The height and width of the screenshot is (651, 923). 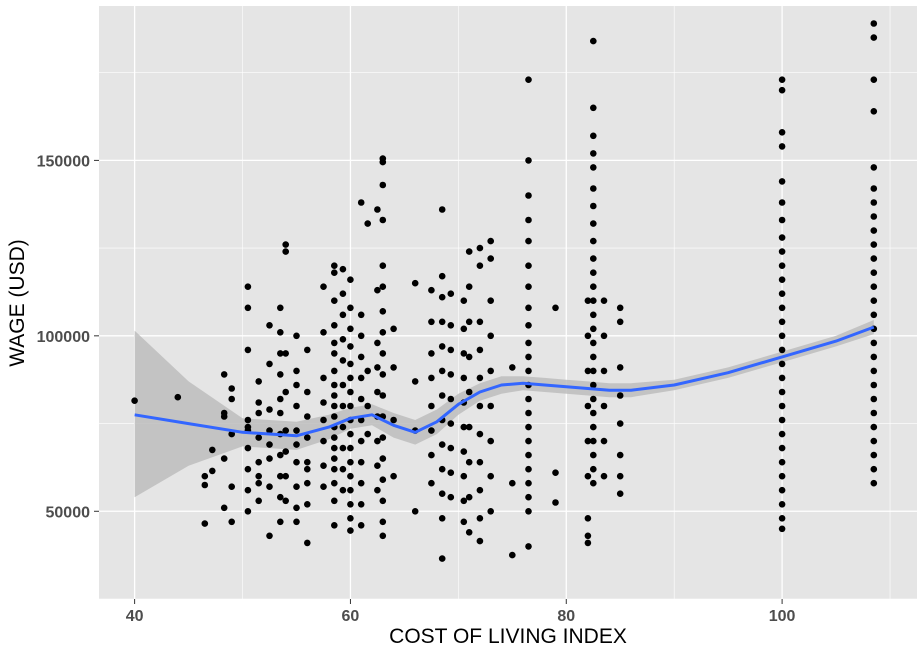 What do you see at coordinates (68, 337) in the screenshot?
I see `y-axis-ticks: 50000 100000 150000` at bounding box center [68, 337].